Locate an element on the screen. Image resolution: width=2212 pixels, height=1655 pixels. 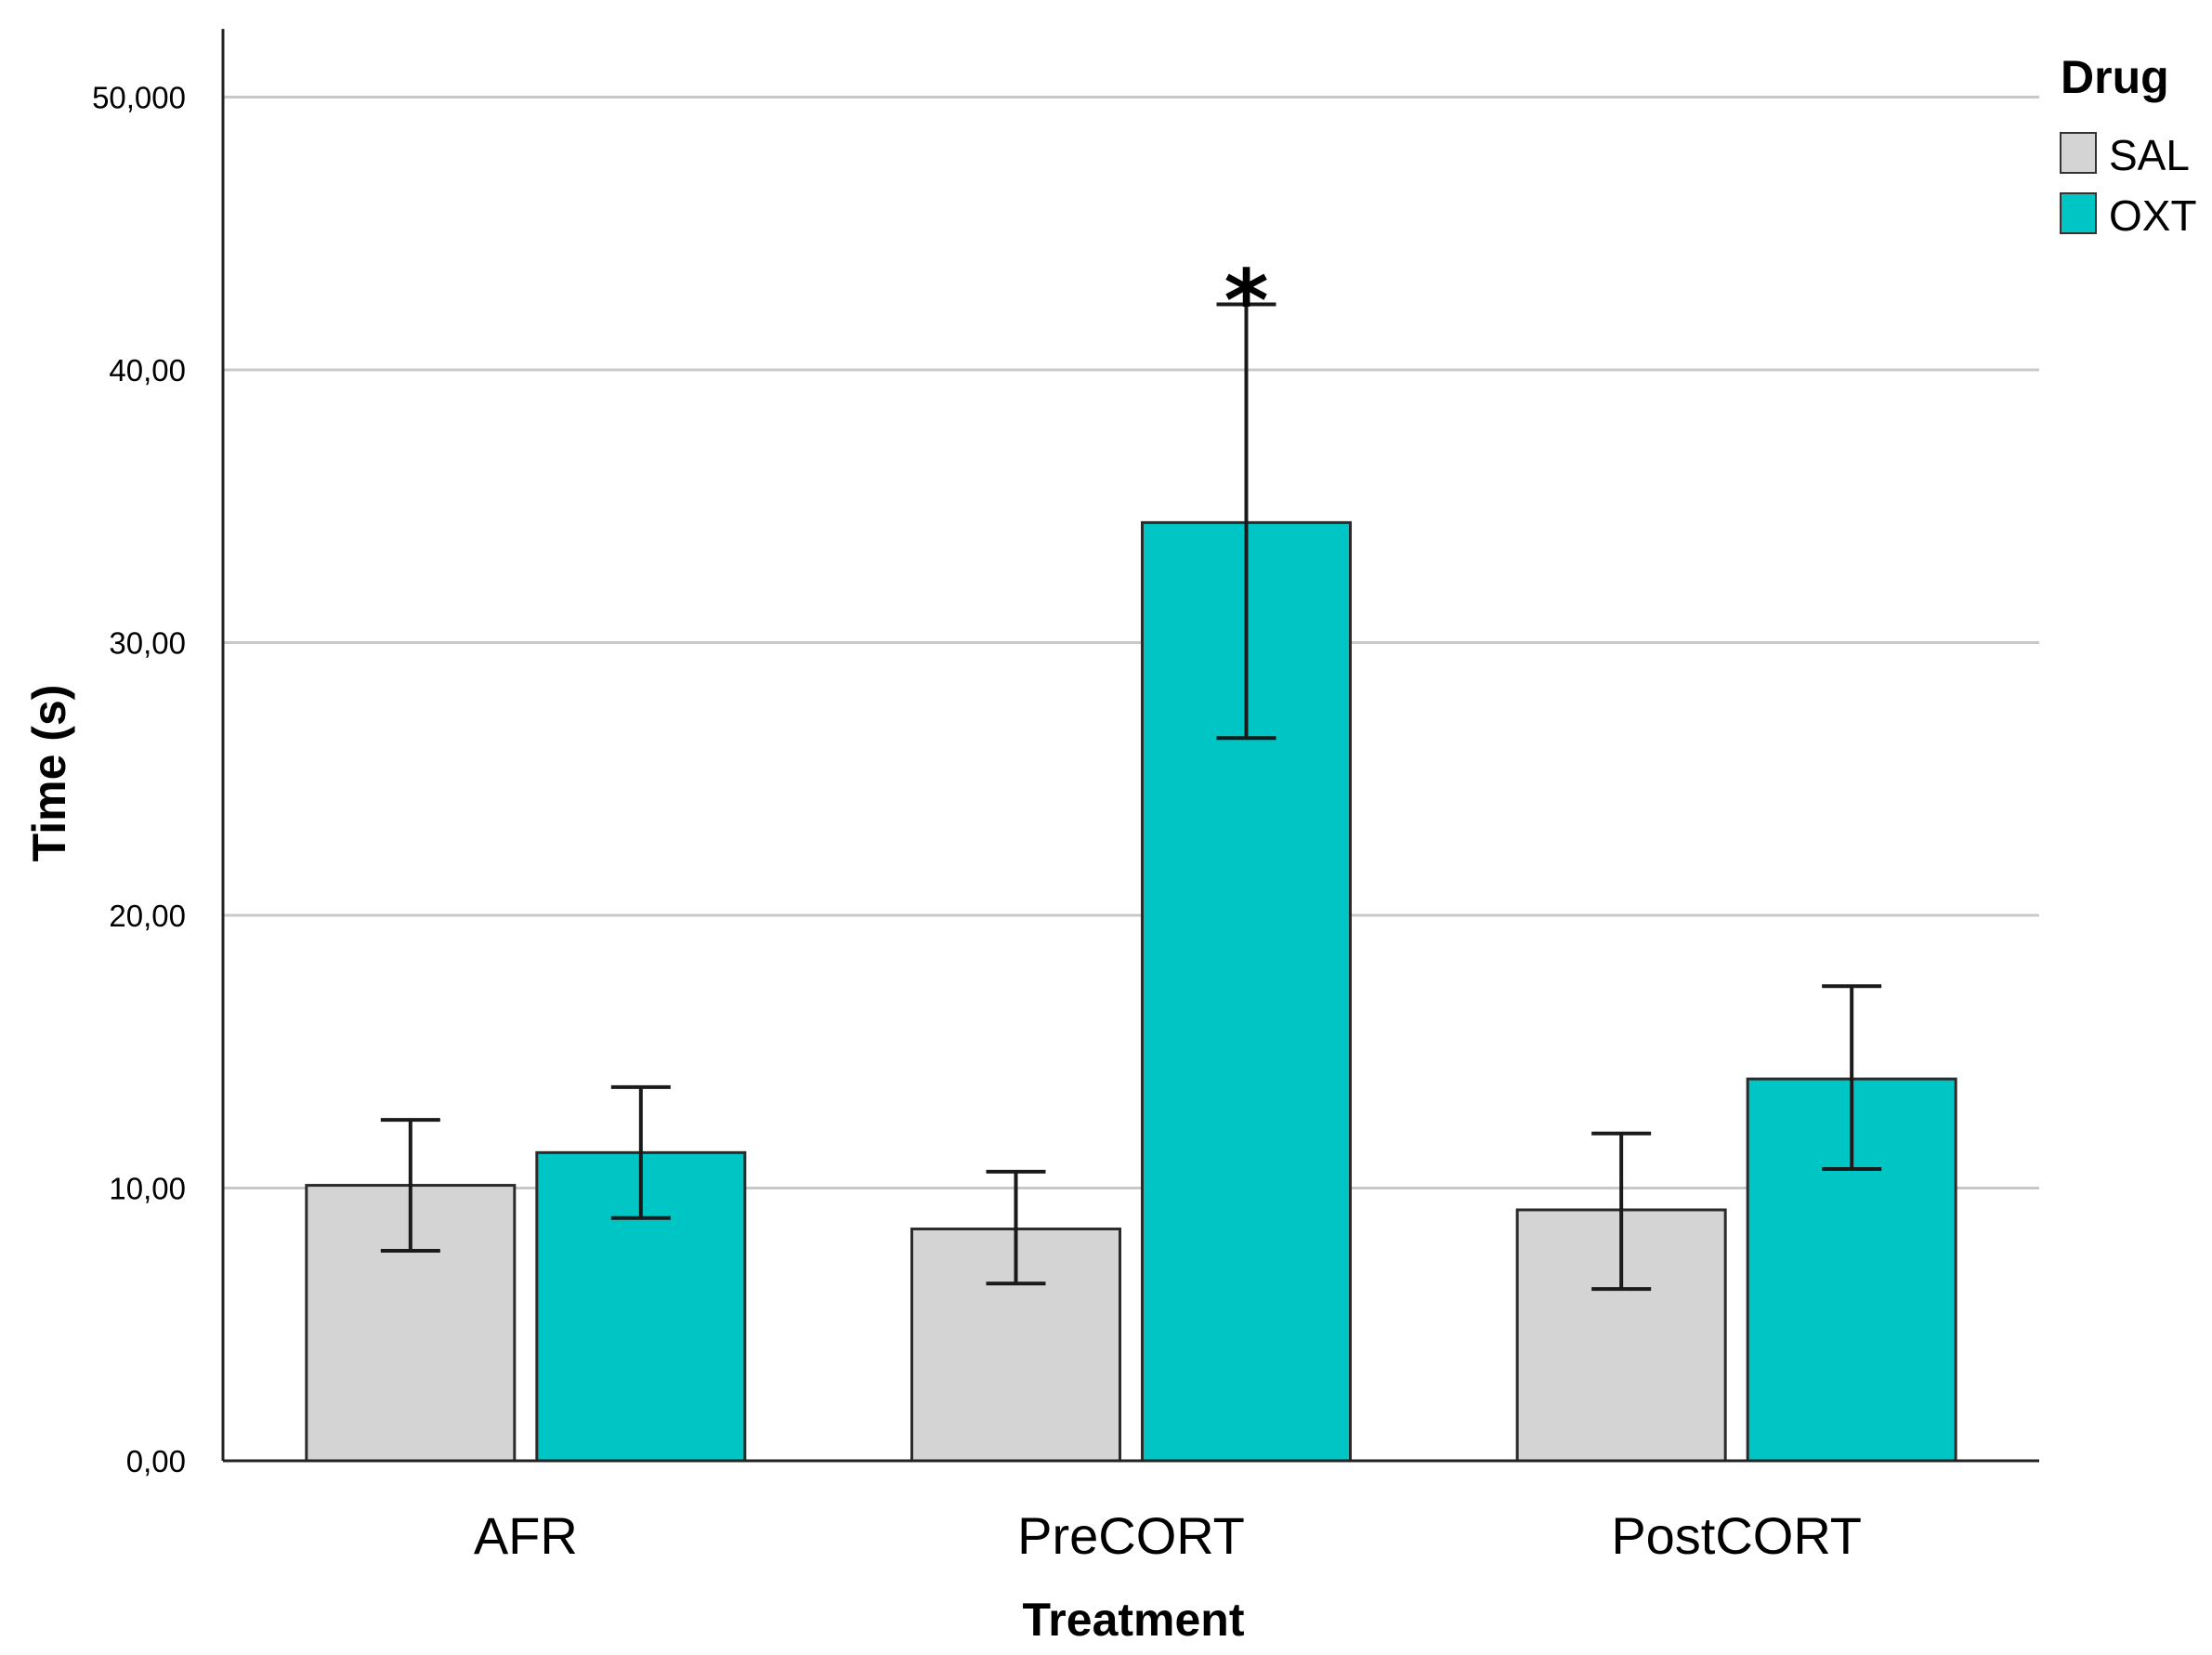
x-tick-label: PreCORT is located at coordinates (1131, 1535).